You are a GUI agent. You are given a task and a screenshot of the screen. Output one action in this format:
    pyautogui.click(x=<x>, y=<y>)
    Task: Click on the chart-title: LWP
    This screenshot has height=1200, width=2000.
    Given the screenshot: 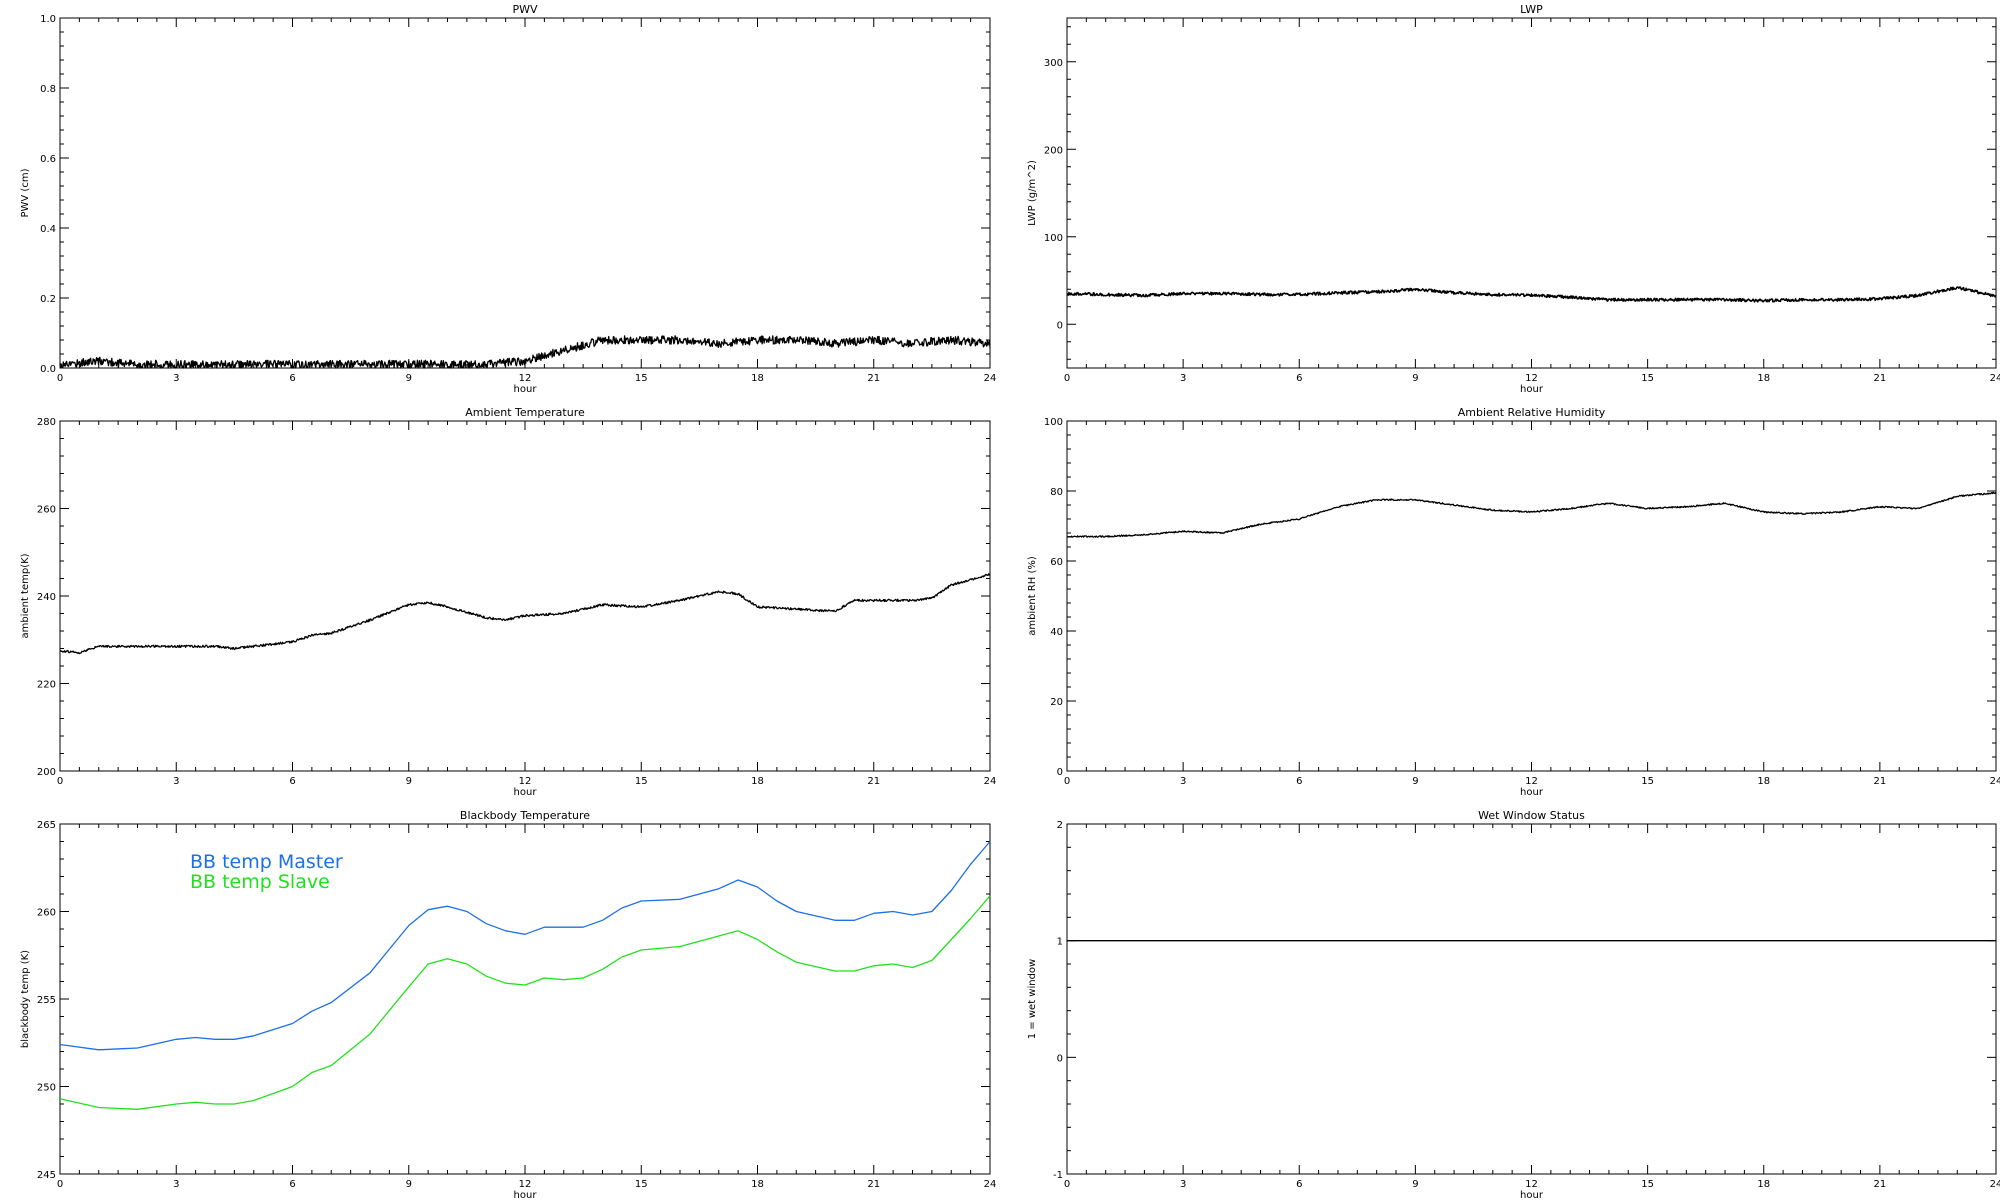 What is the action you would take?
    pyautogui.click(x=1531, y=9)
    